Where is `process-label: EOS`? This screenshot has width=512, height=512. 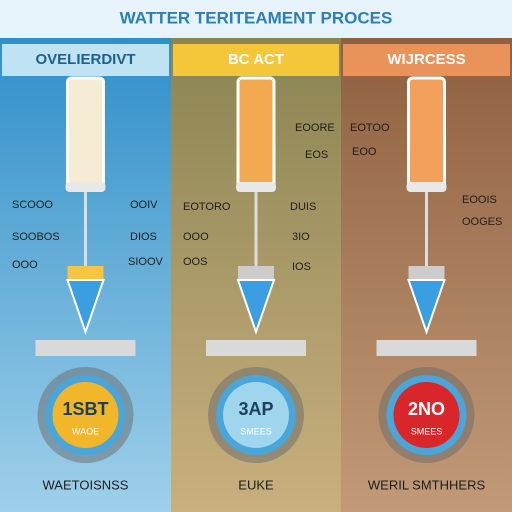
process-label: EOS is located at coordinates (316, 155).